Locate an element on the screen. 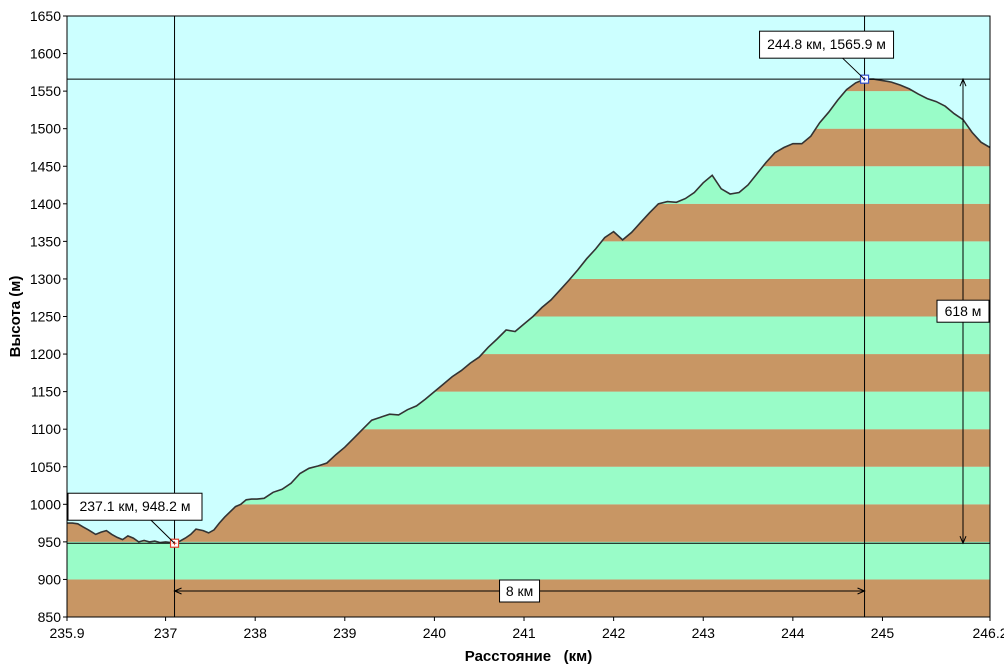 The image size is (1004, 666). x-tick-label: 243 is located at coordinates (704, 633).